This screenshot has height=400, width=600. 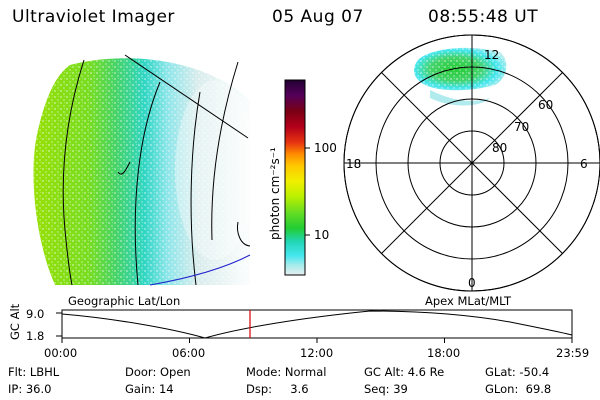 I want to click on mlt-label-6: 6, so click(x=584, y=164).